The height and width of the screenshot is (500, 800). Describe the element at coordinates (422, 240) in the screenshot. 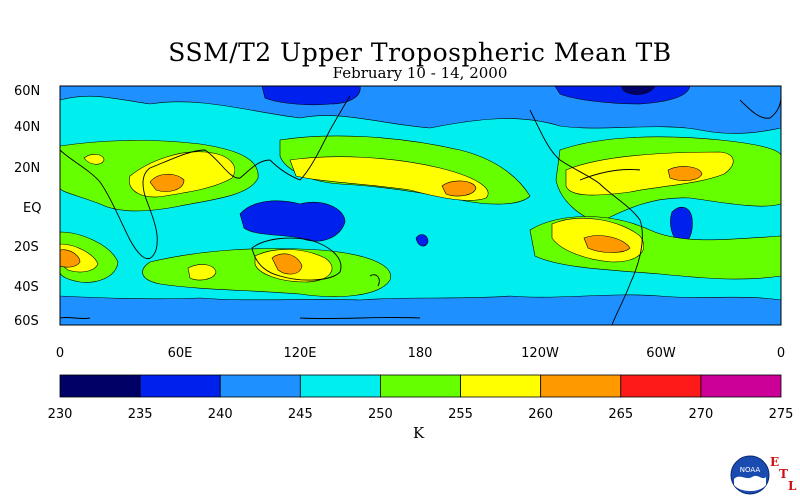

I see `field-blue-small` at that location.